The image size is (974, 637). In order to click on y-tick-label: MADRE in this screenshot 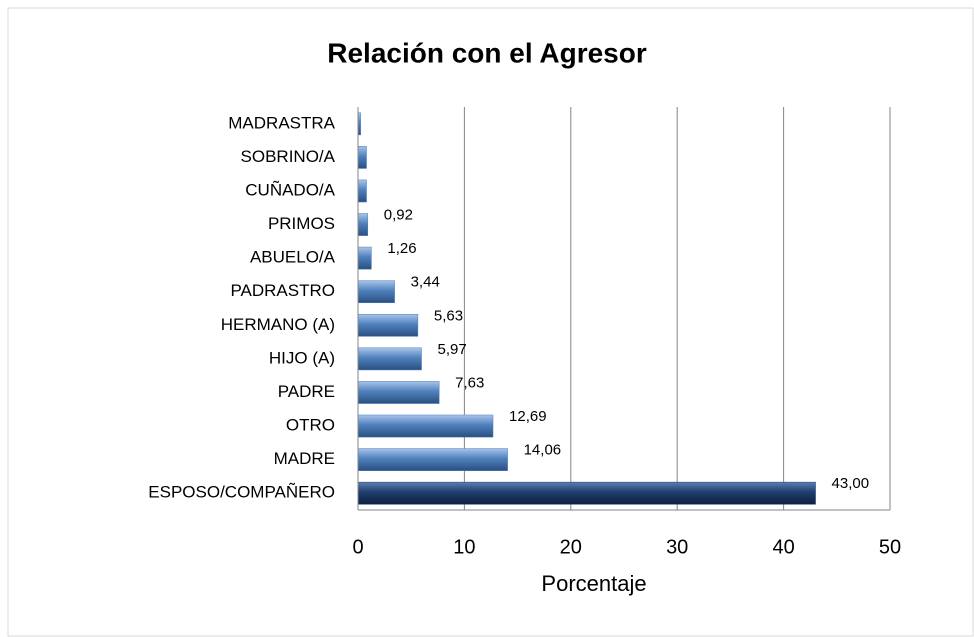, I will do `click(304, 458)`.